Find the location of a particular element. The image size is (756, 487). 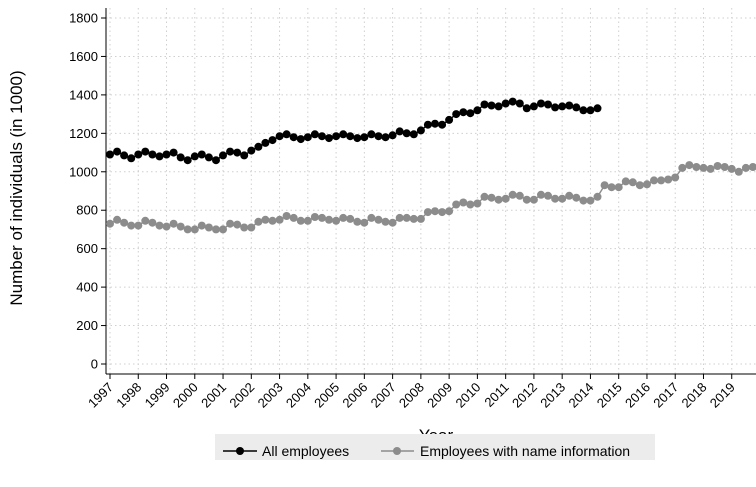

legend-item-employees-with-name-information: Employees with name information is located at coordinates (505, 451).